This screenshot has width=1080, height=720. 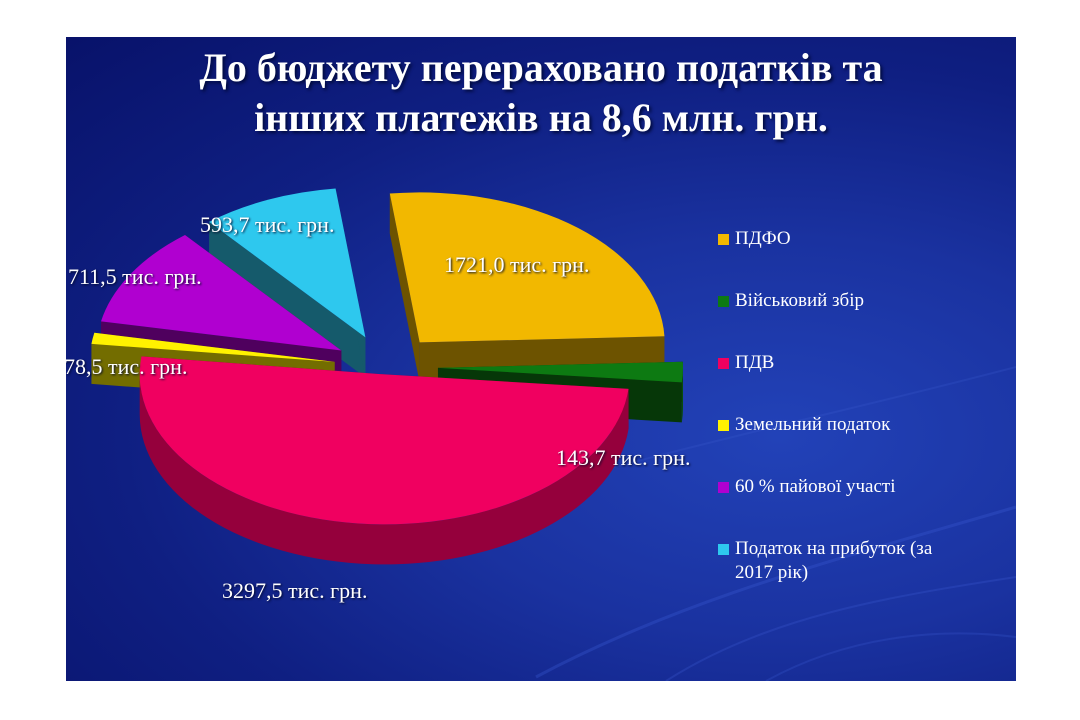 I want to click on title-line-2: інших платежів на 8,6 млн. грн., so click(x=541, y=117).